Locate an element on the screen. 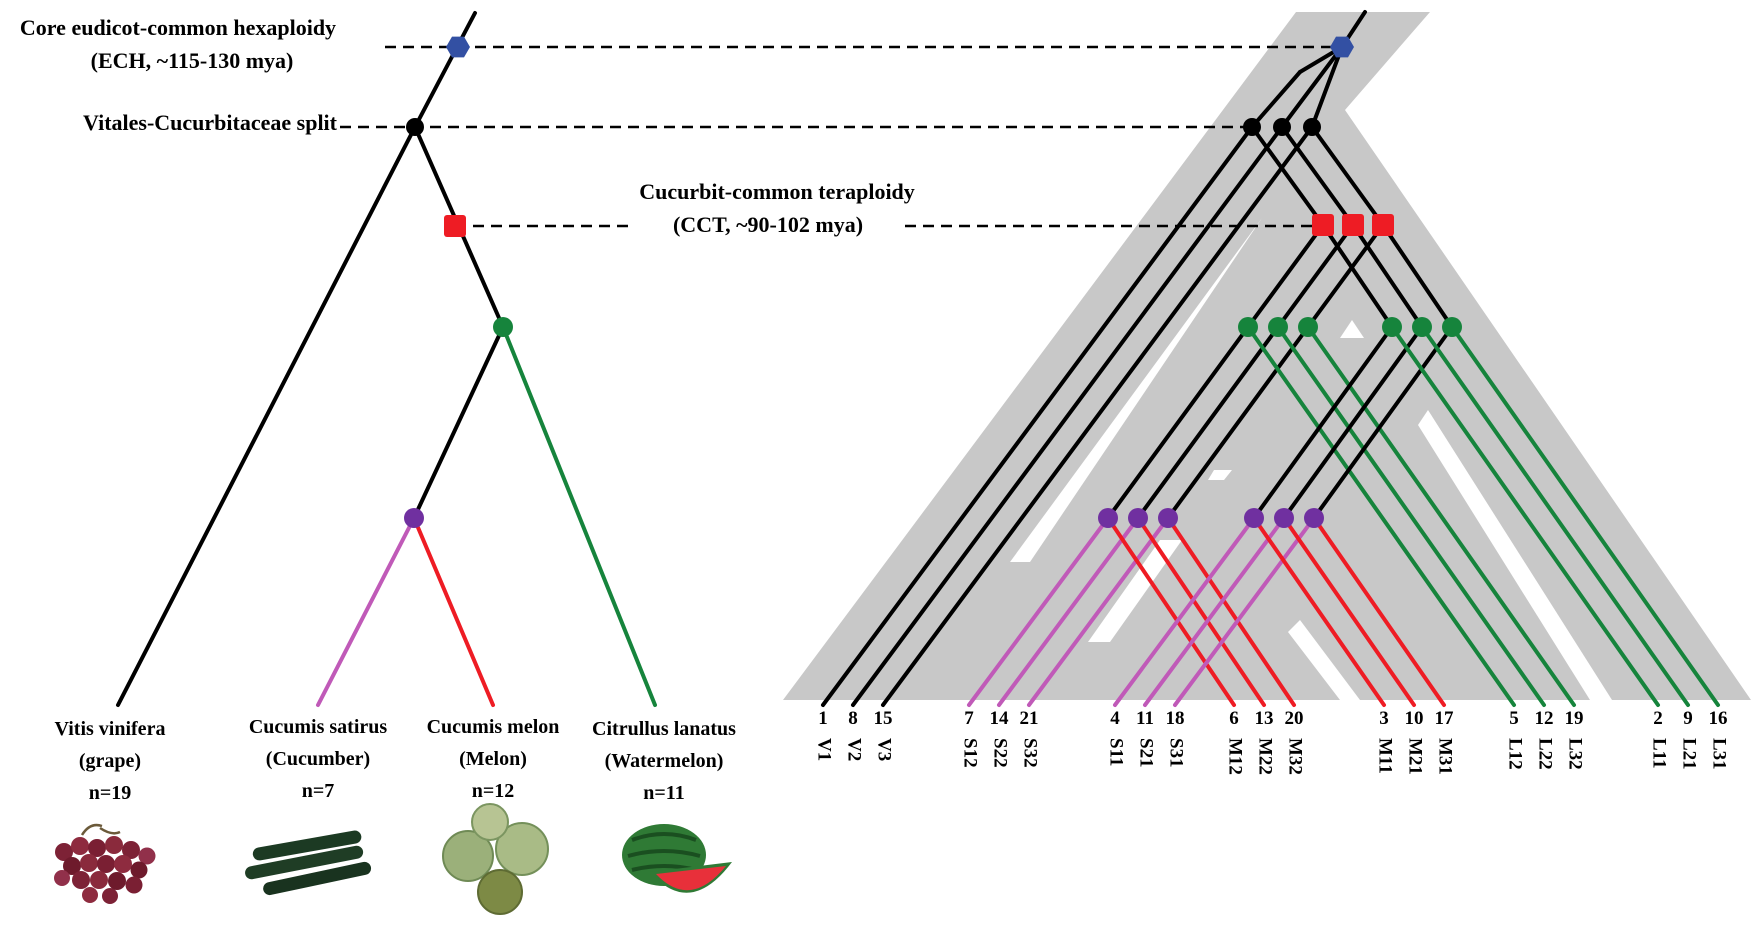 The image size is (1751, 926). chrom-label: L11 is located at coordinates (1659, 753).